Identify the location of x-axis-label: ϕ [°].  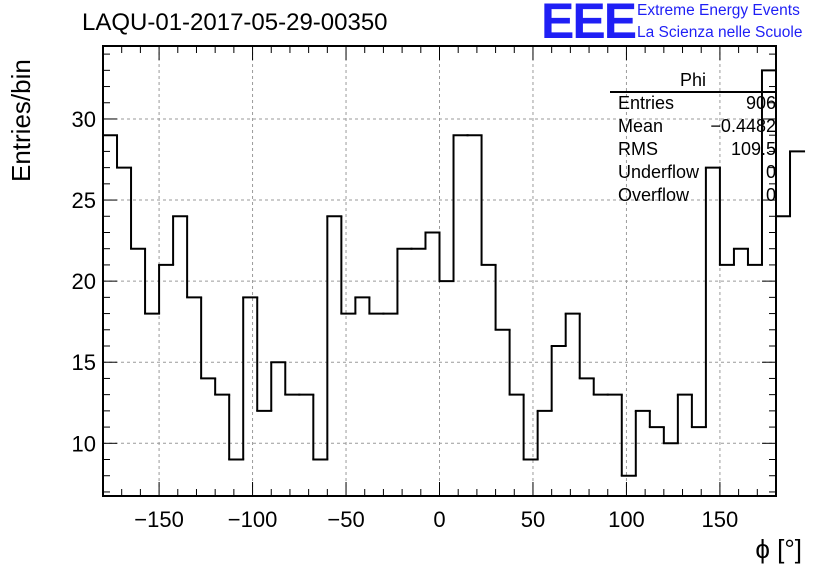
(778, 549).